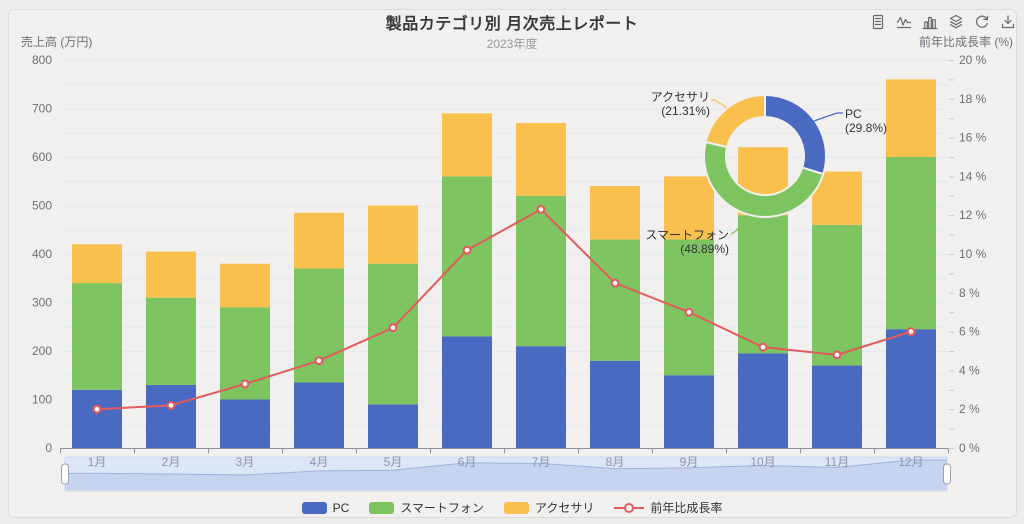 The width and height of the screenshot is (1024, 524). Describe the element at coordinates (689, 411) in the screenshot. I see `bar-9月-PC` at that location.